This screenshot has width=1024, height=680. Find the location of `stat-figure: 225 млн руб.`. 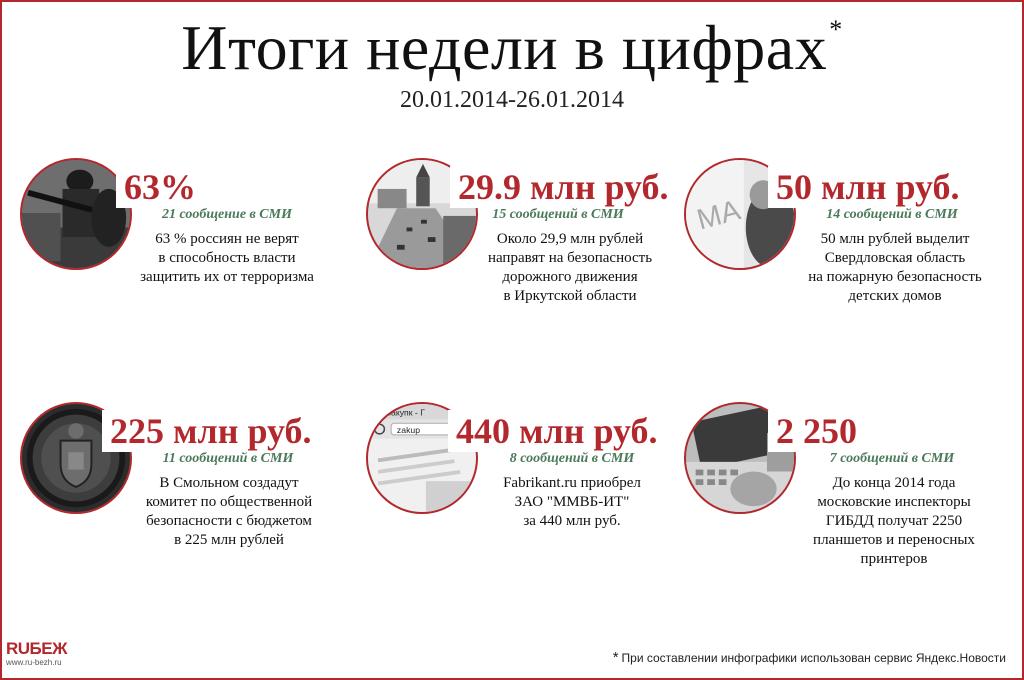

stat-figure: 225 млн руб. is located at coordinates (210, 431).